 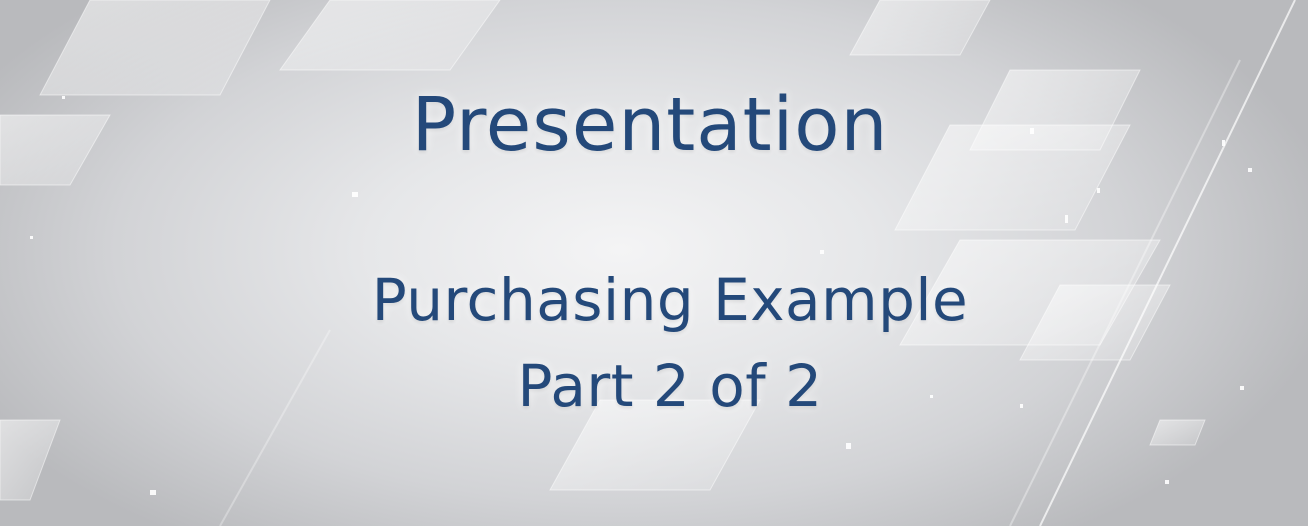 I want to click on slide-title: Presentation, so click(x=650, y=125).